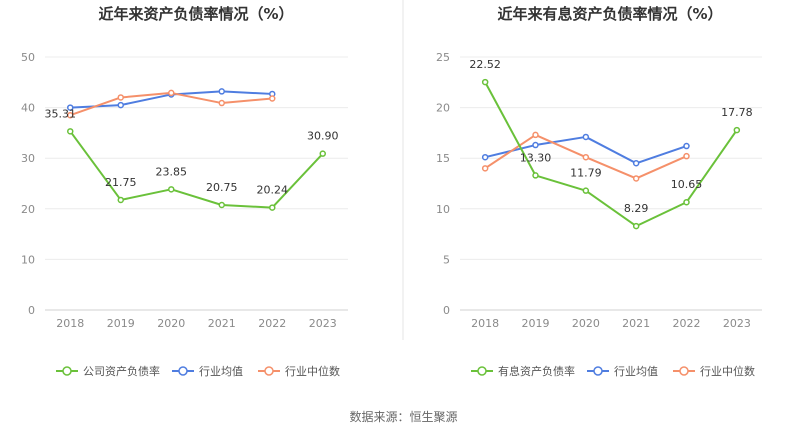  What do you see at coordinates (195, 14) in the screenshot?
I see `chart-title: 近年来资产负债率情况（%）` at bounding box center [195, 14].